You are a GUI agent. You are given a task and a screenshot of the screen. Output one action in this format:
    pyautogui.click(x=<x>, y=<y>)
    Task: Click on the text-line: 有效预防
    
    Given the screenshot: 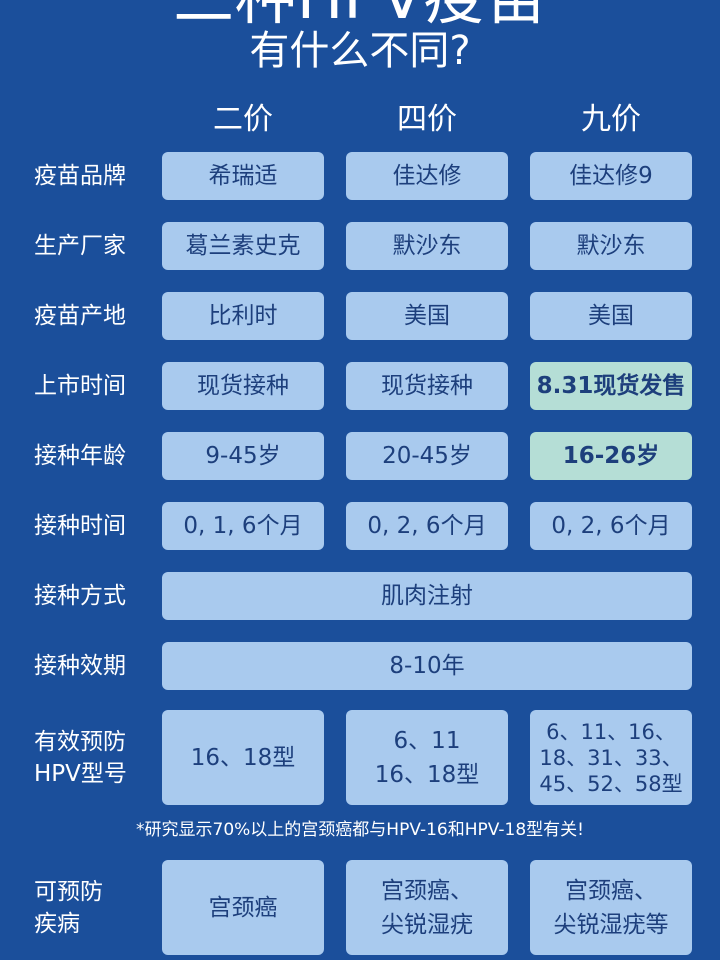 What is the action you would take?
    pyautogui.click(x=80, y=741)
    